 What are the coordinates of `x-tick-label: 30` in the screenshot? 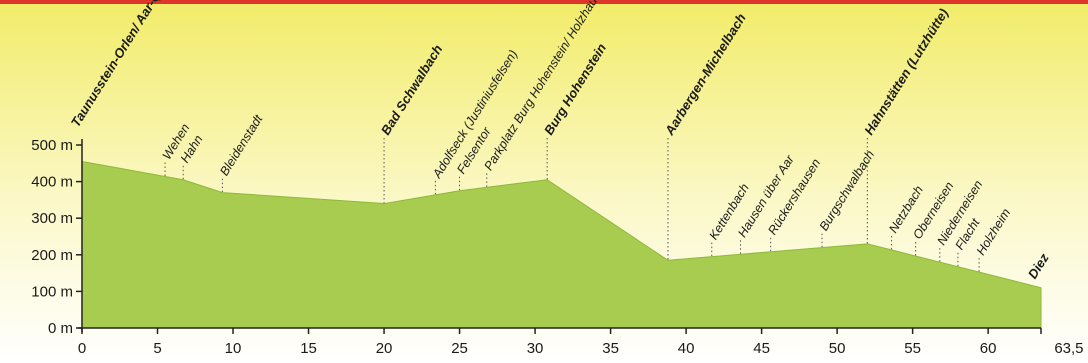 It's located at (535, 348).